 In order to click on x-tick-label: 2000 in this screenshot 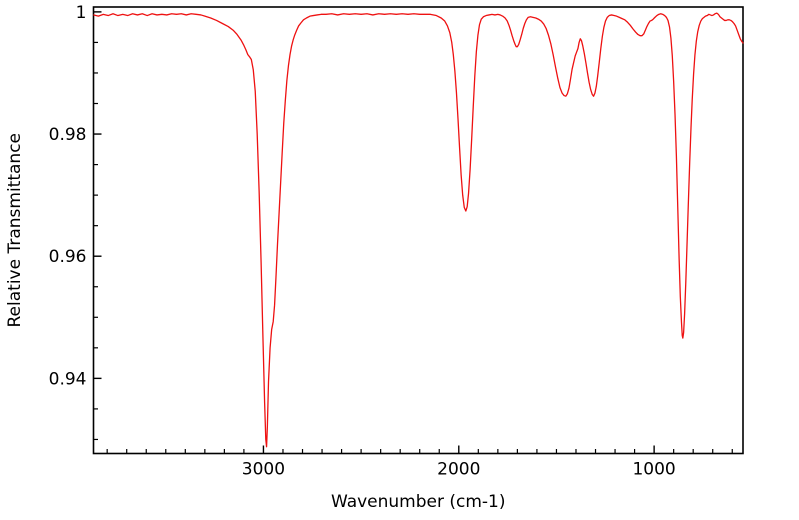, I will do `click(458, 470)`.